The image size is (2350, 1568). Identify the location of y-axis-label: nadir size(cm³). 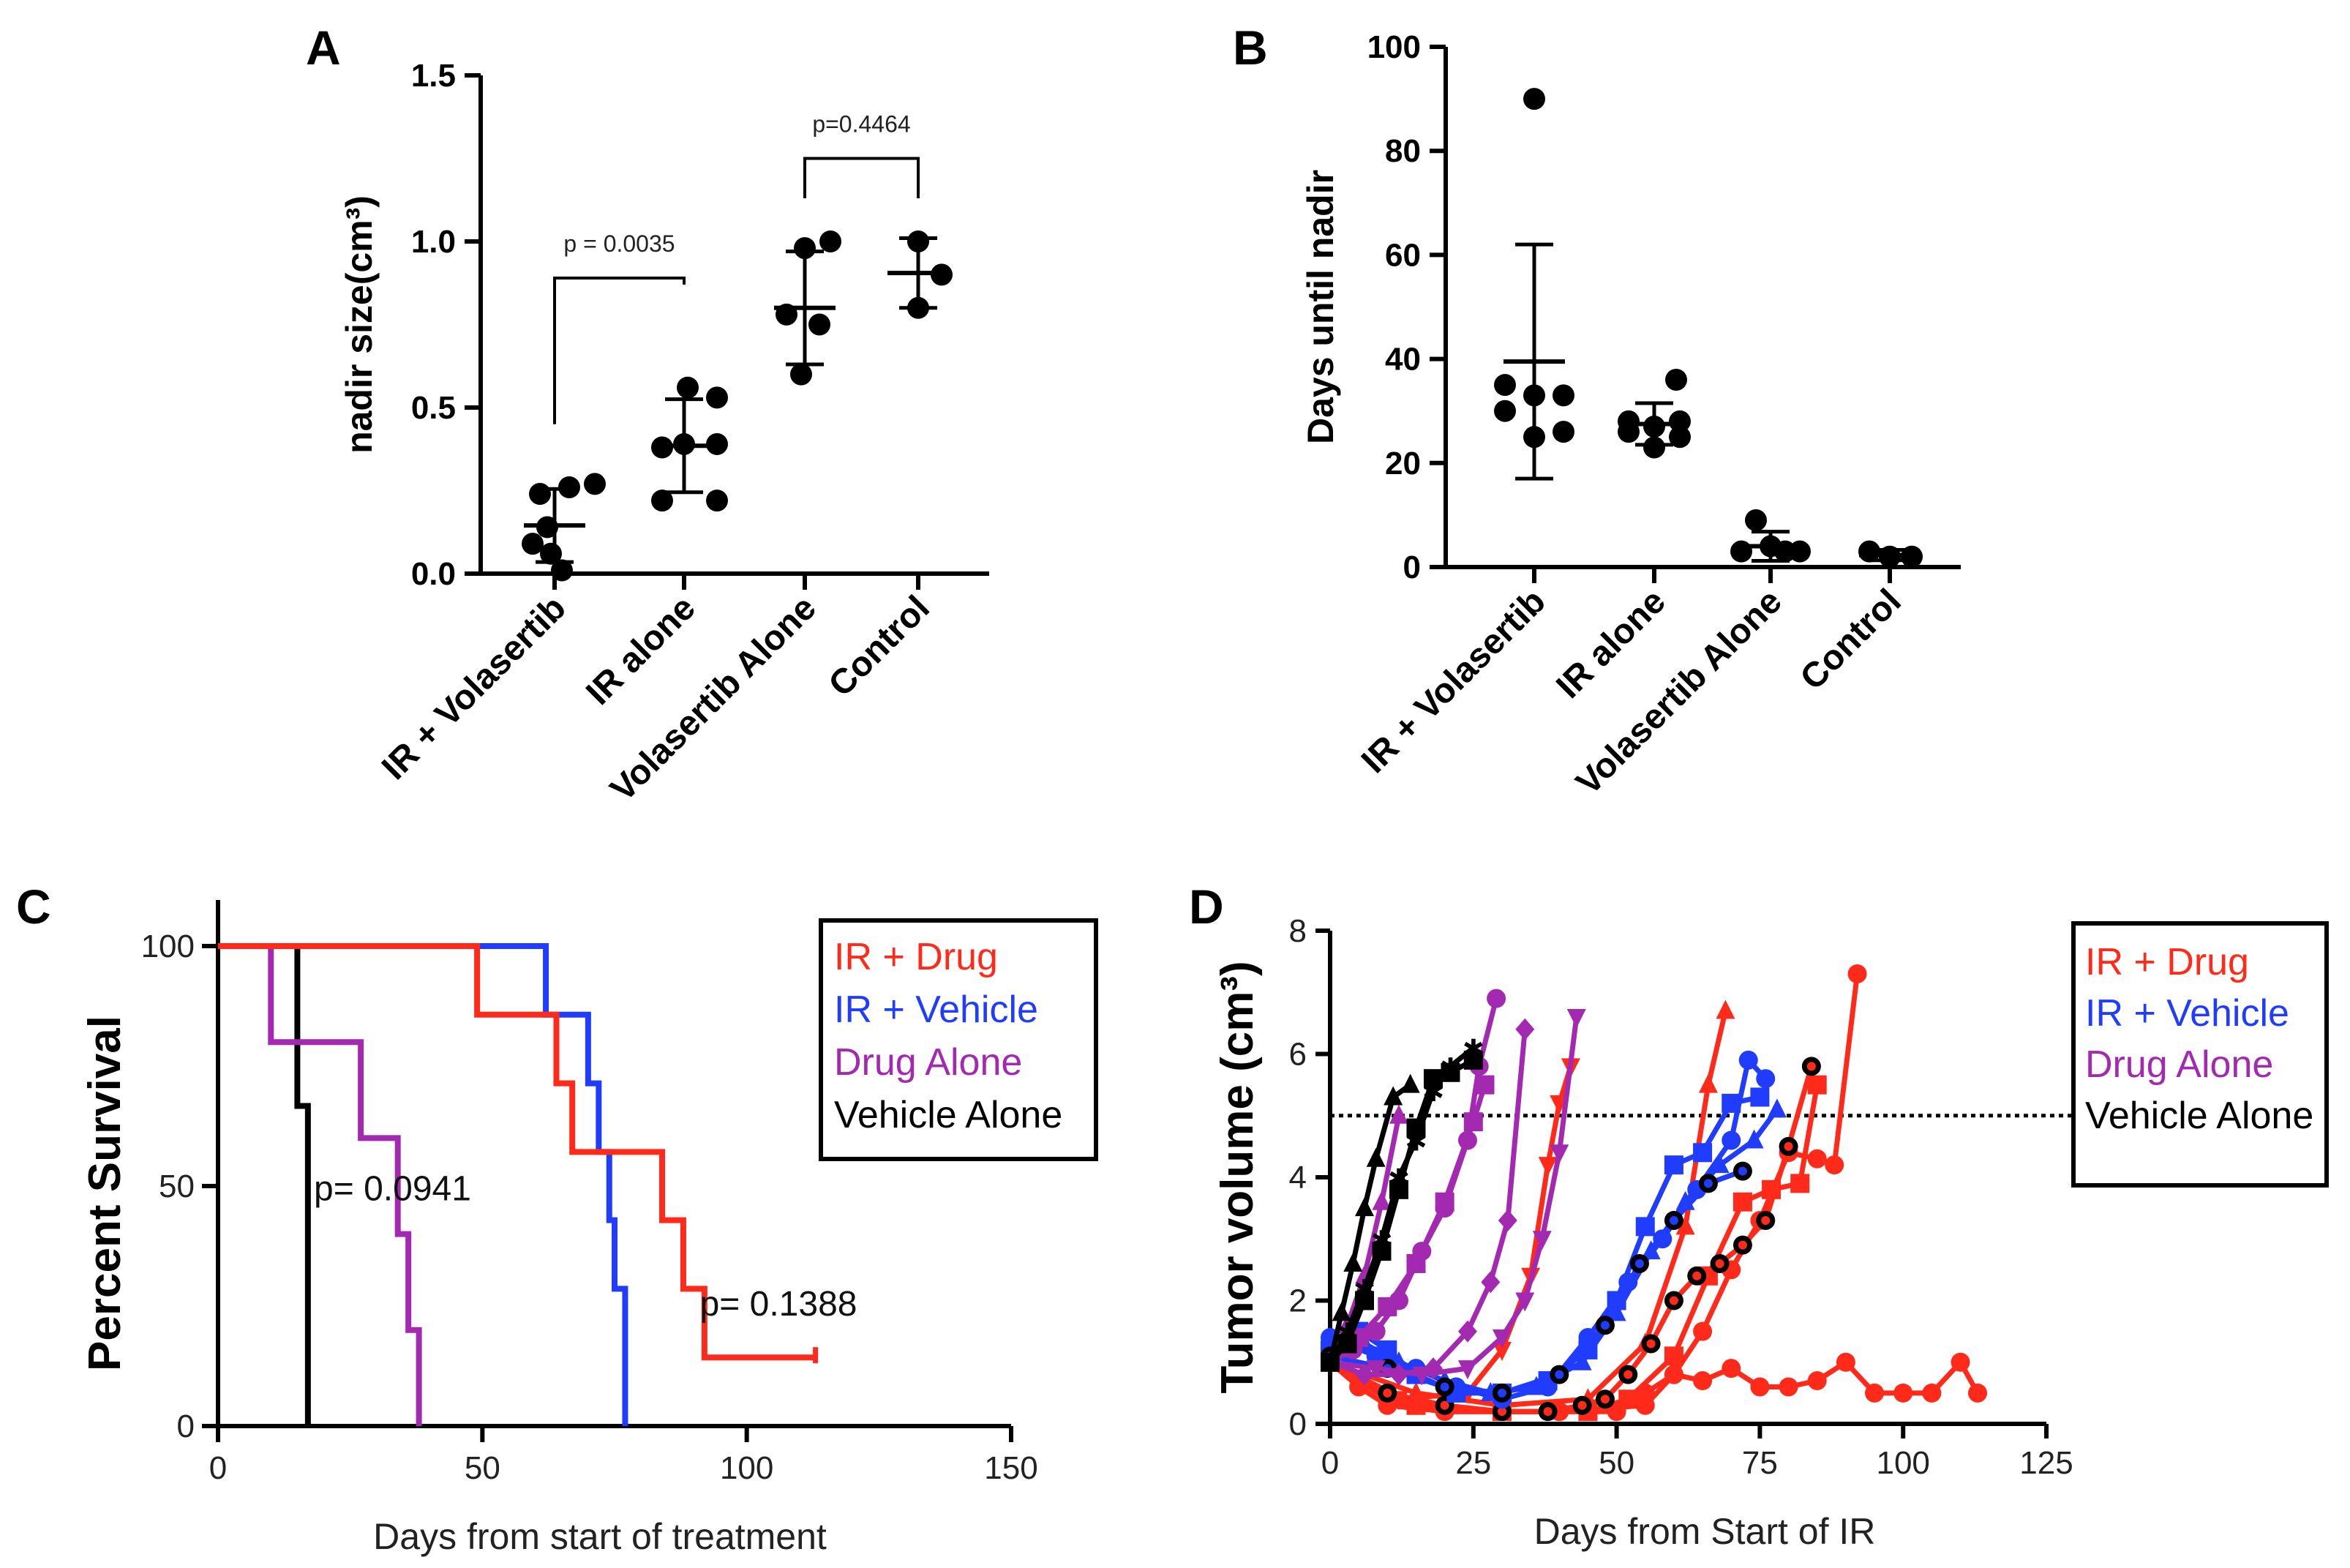
(359, 324).